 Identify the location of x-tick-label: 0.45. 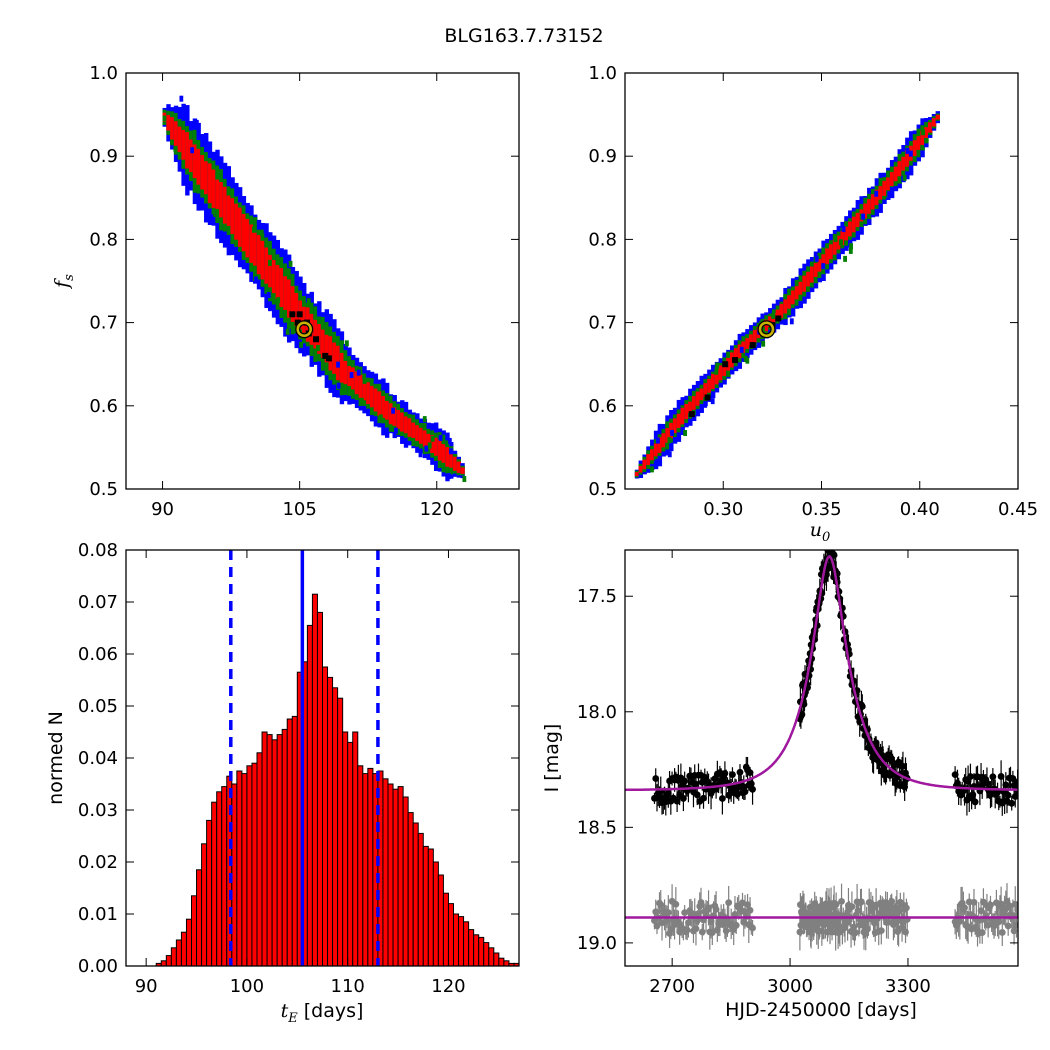
(1018, 509).